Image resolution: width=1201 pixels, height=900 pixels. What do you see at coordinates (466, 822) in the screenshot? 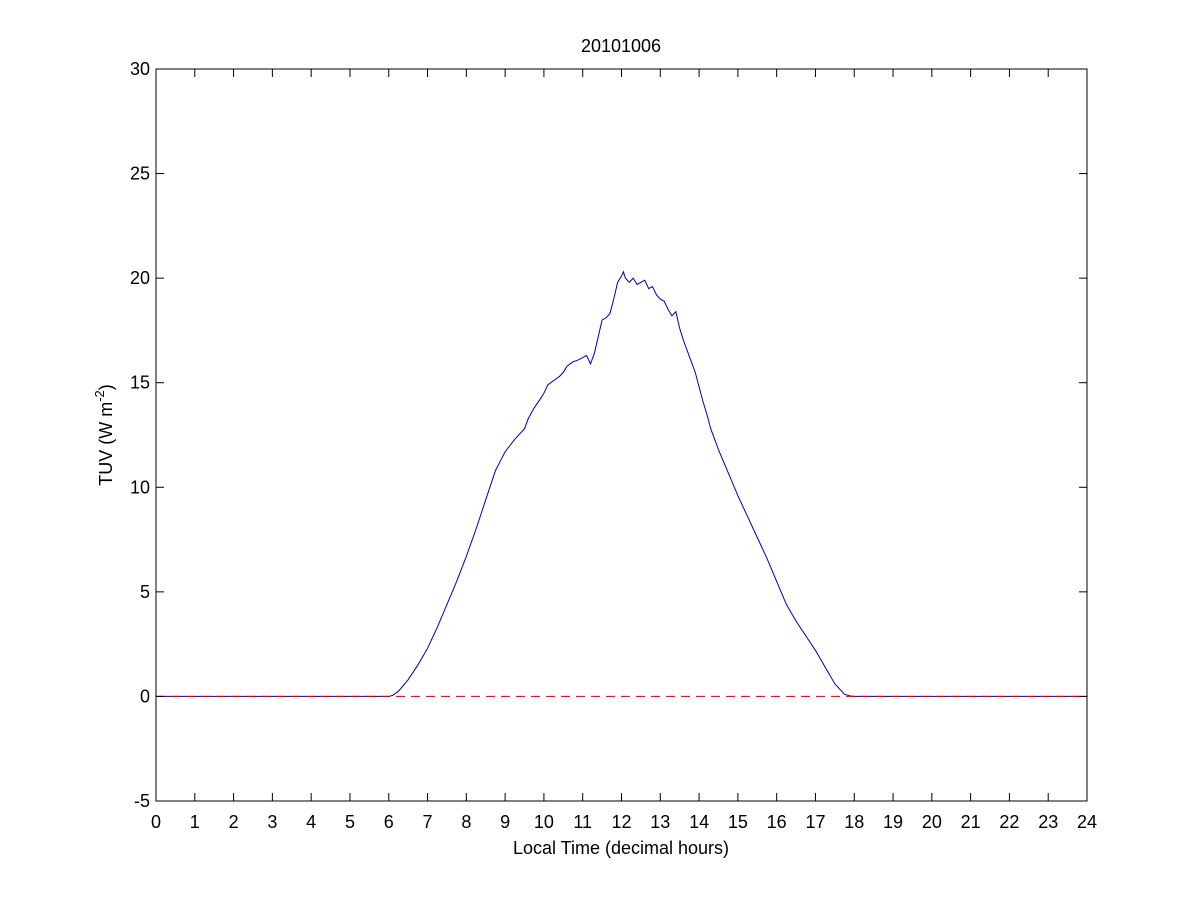
I see `x-tick-label: 8` at bounding box center [466, 822].